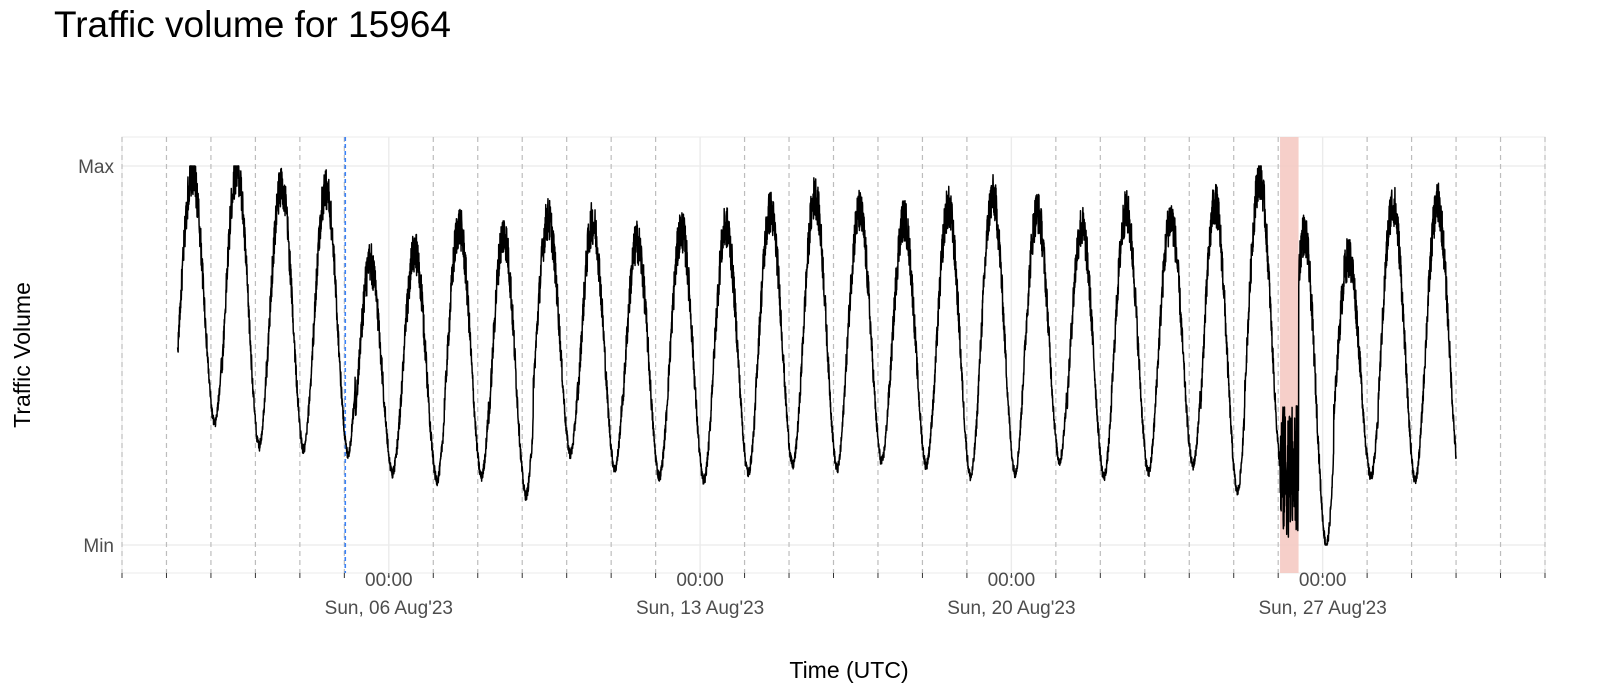  Describe the element at coordinates (22, 355) in the screenshot. I see `y-axis-title: Traffic Volume` at that location.